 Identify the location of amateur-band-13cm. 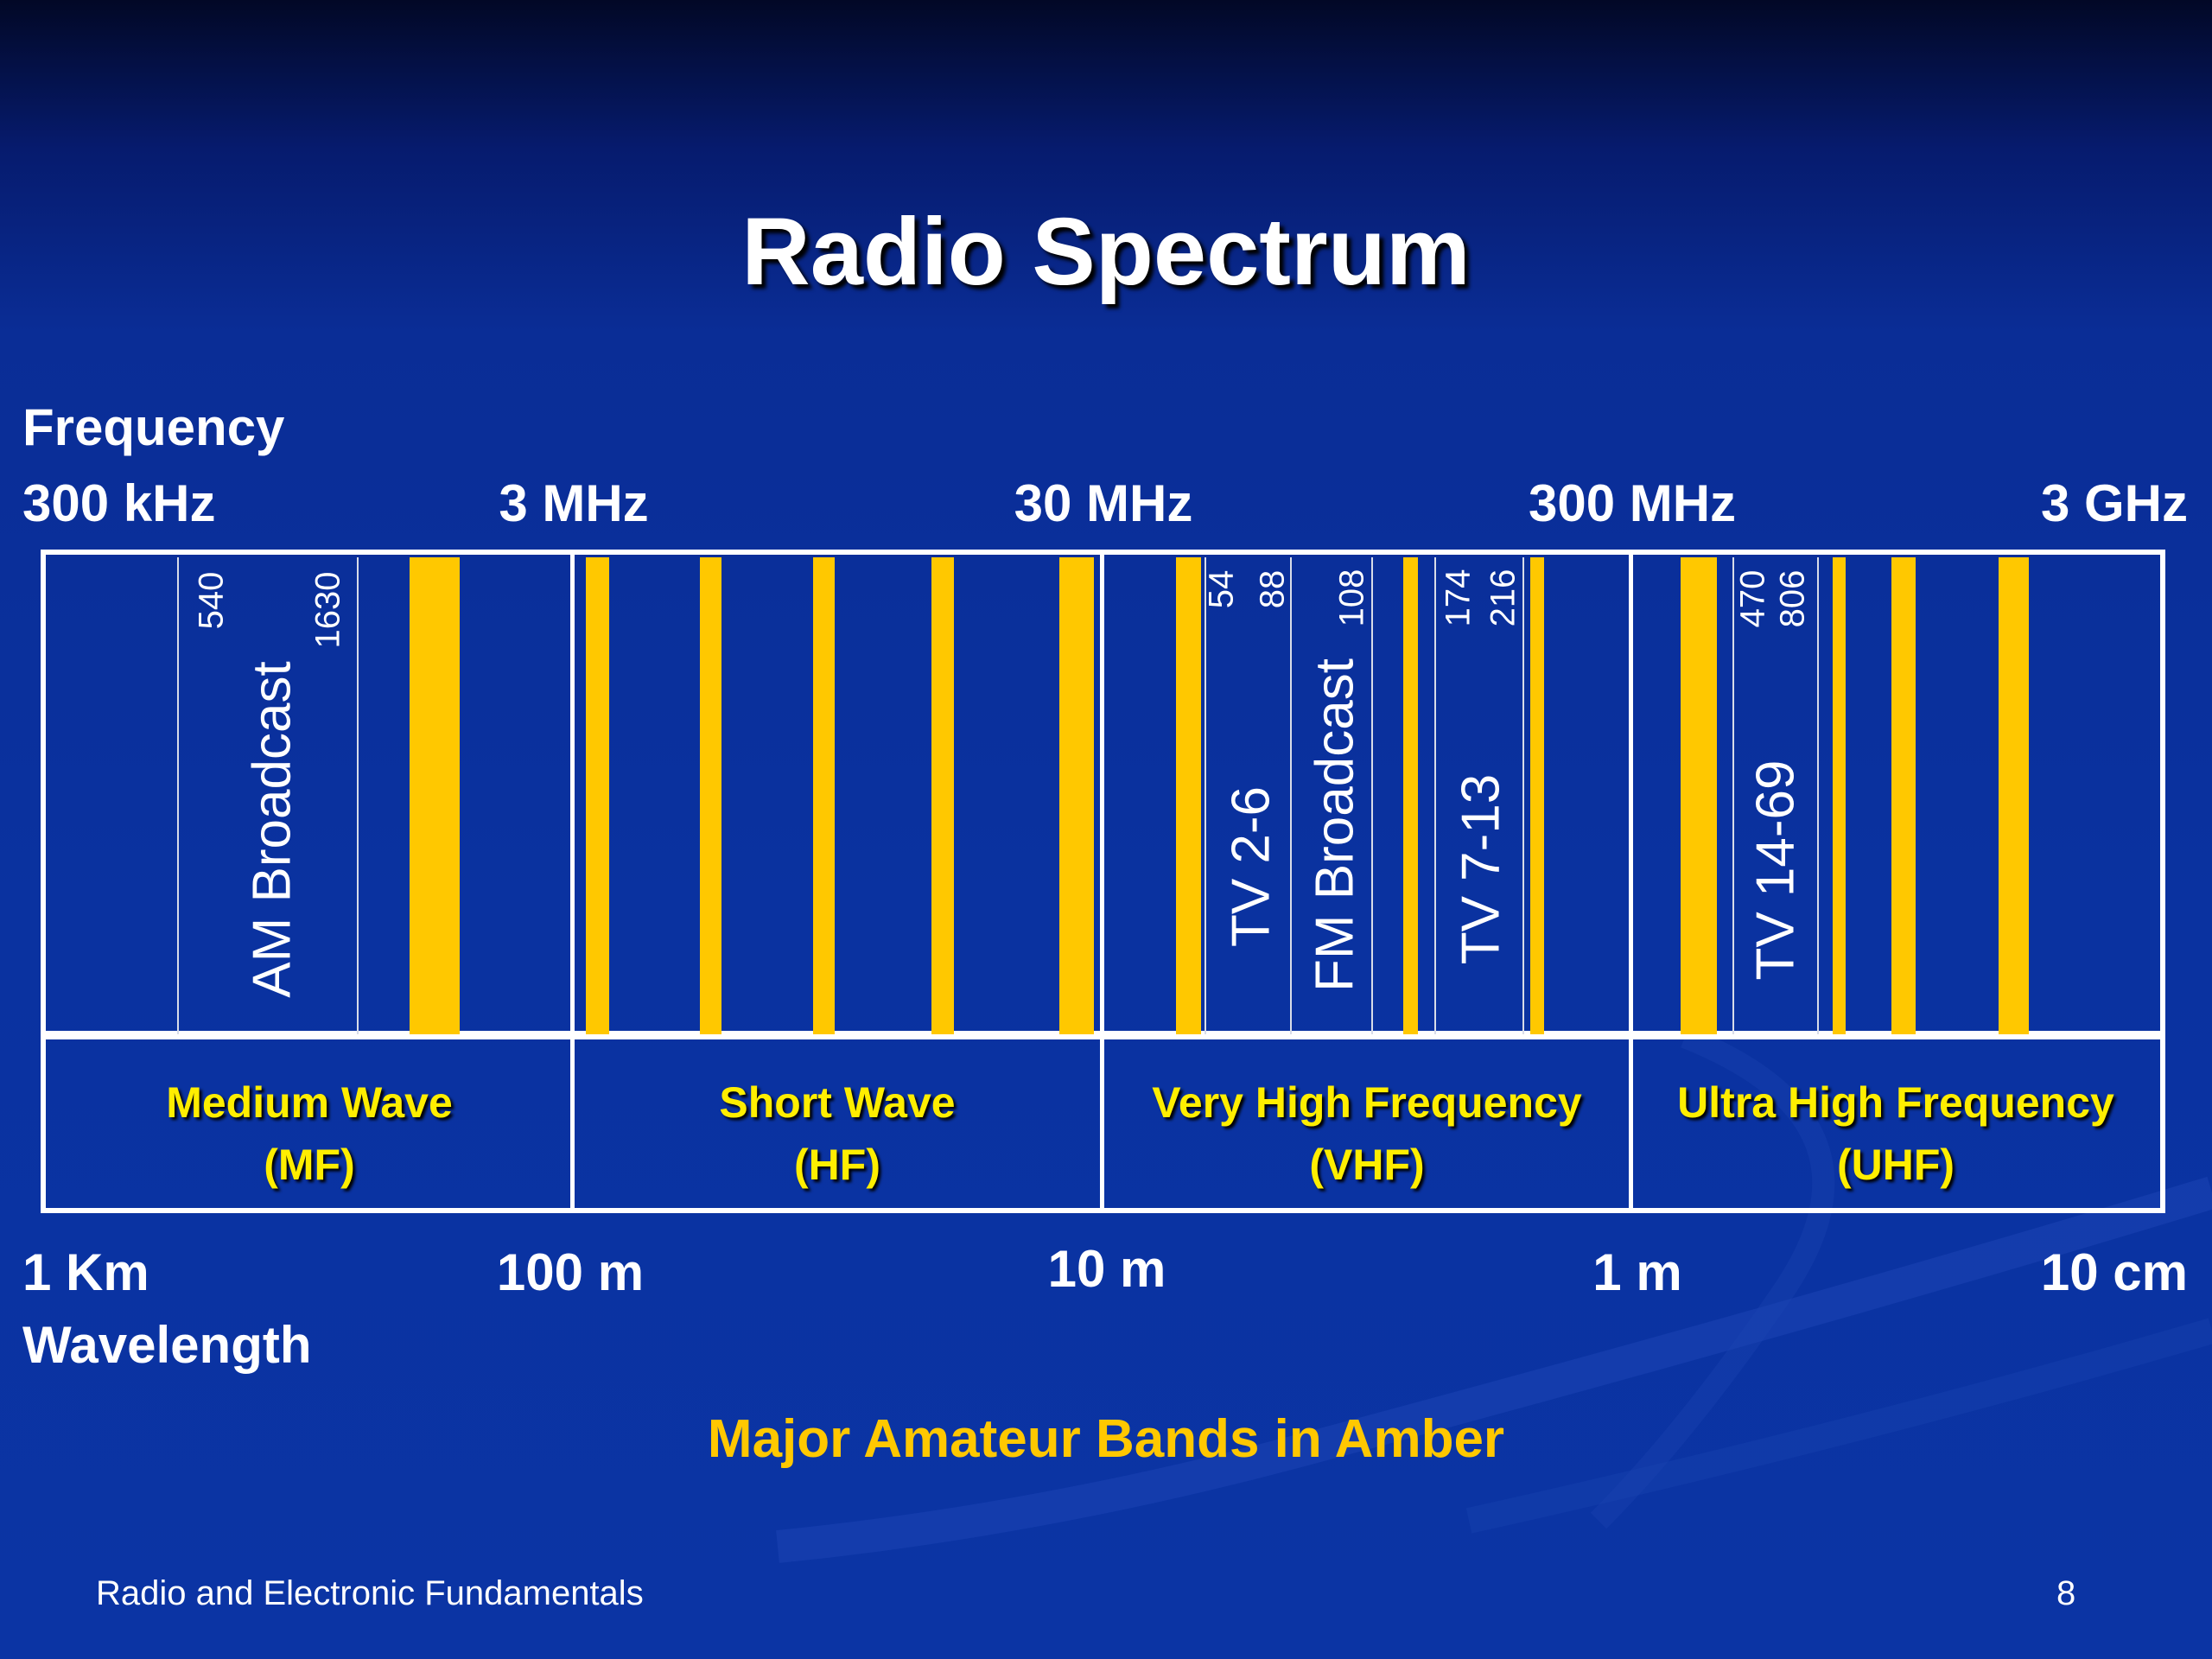
(2014, 795).